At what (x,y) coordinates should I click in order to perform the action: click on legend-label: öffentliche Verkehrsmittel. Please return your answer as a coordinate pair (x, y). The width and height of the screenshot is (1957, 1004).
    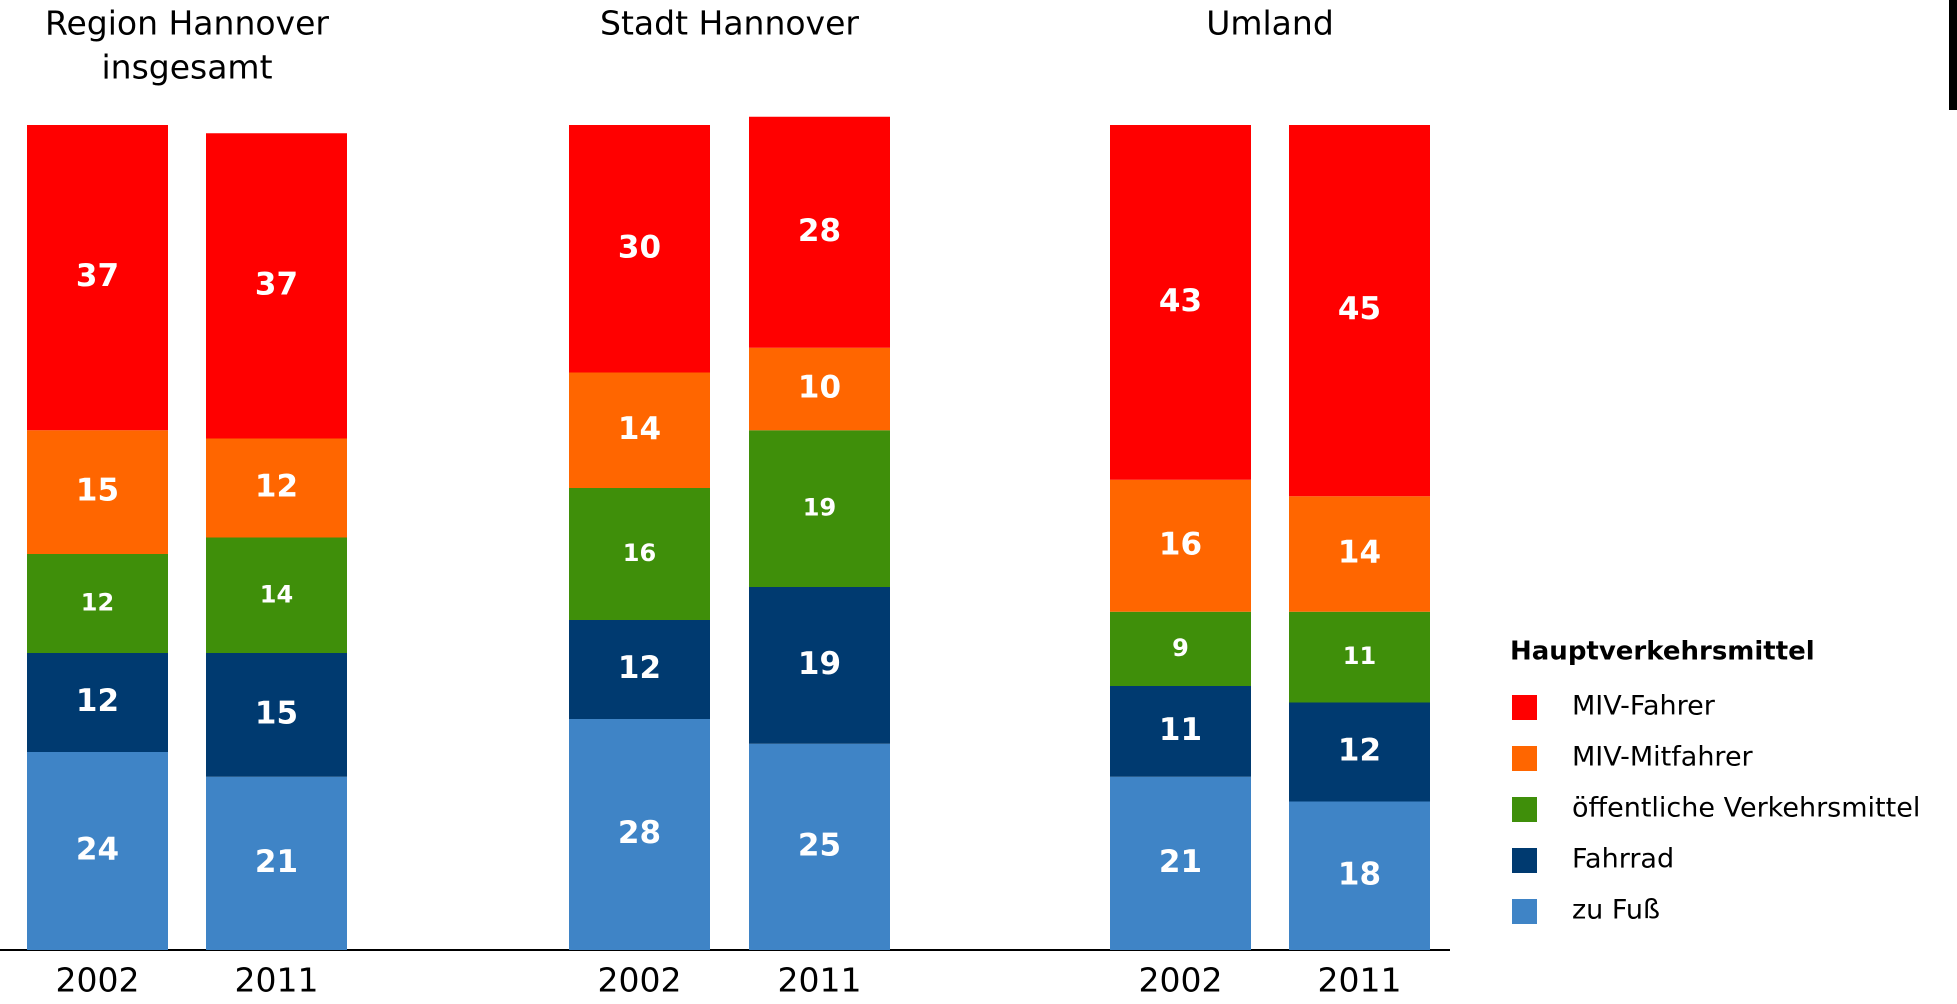
    Looking at the image, I should click on (1746, 808).